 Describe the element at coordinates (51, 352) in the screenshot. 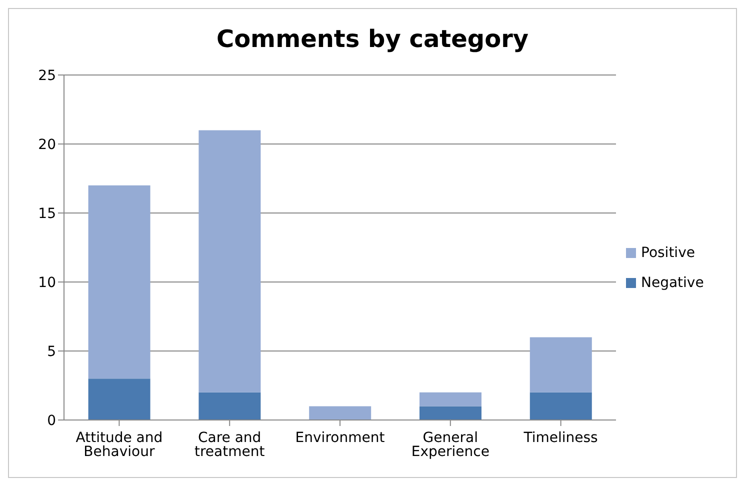

I see `y-tick-label: 5` at that location.